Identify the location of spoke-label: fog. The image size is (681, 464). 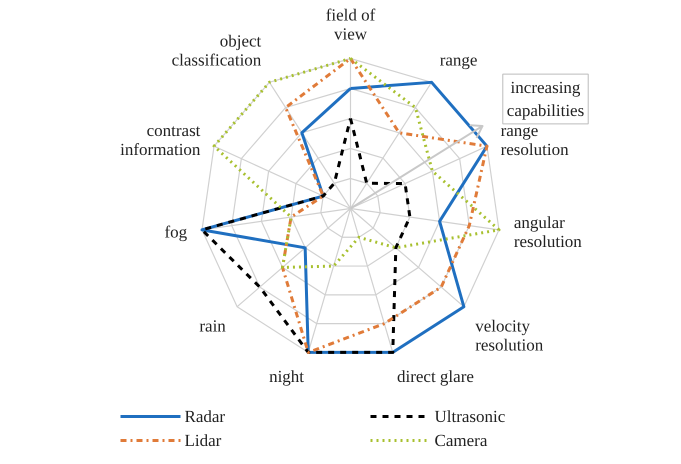
(176, 232).